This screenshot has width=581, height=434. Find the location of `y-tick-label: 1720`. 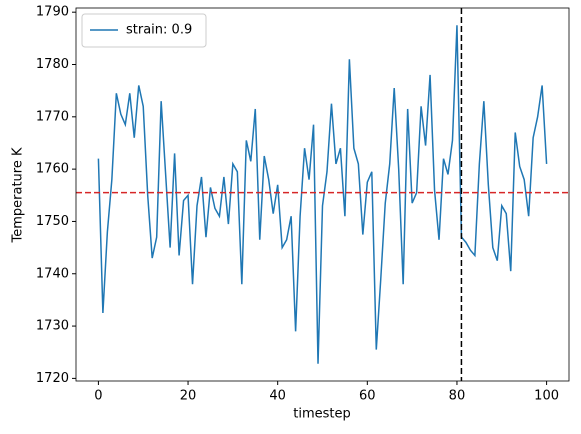

y-tick-label: 1720 is located at coordinates (52, 378).